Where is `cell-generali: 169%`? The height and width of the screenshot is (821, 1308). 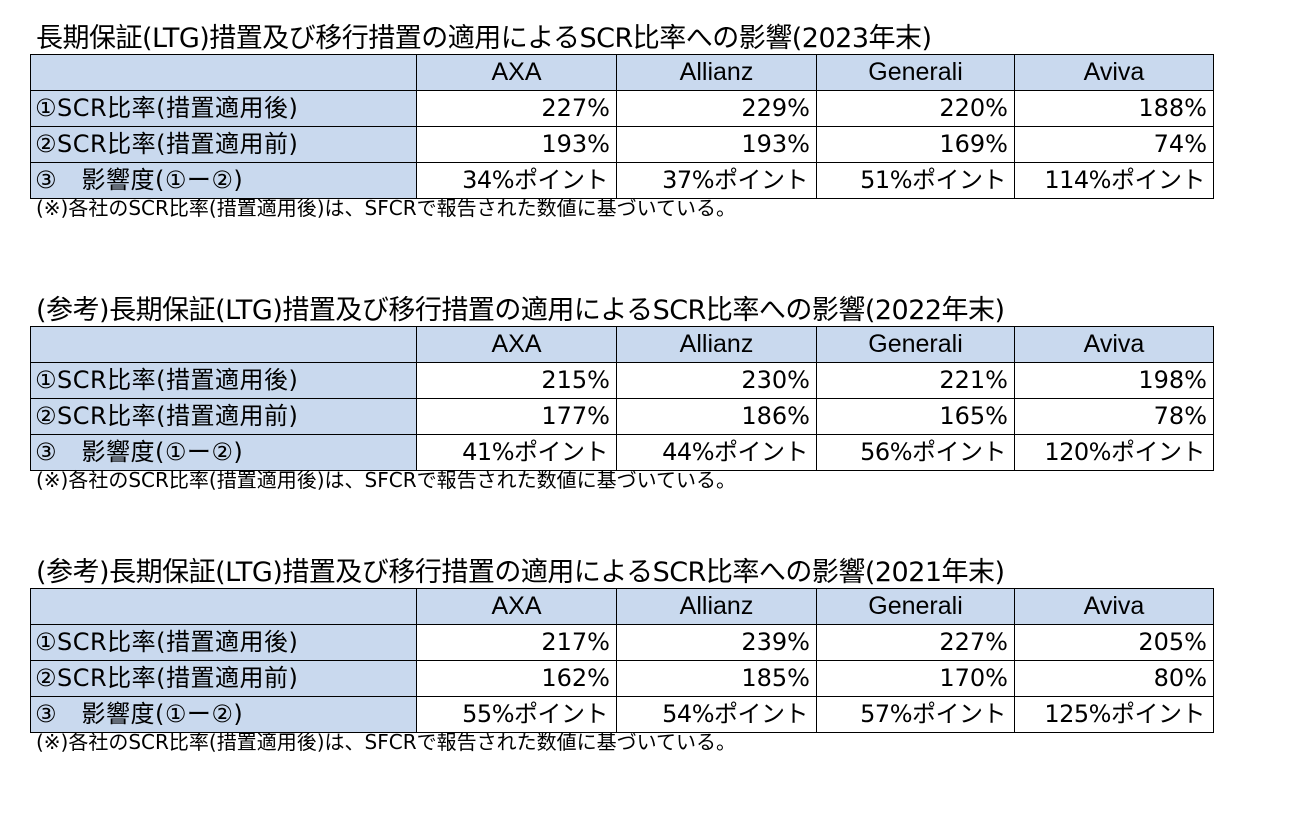 cell-generali: 169% is located at coordinates (915, 144).